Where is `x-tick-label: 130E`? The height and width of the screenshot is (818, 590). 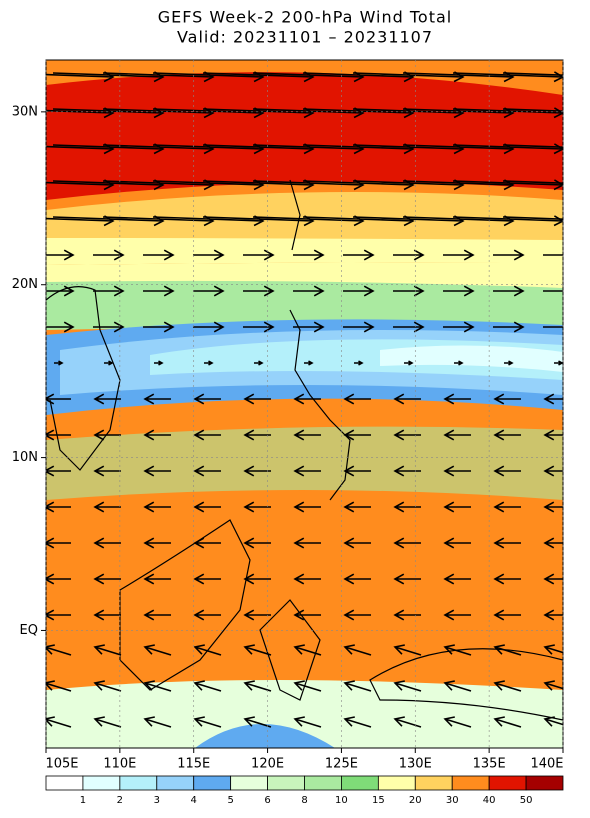
x-tick-label: 130E is located at coordinates (415, 764).